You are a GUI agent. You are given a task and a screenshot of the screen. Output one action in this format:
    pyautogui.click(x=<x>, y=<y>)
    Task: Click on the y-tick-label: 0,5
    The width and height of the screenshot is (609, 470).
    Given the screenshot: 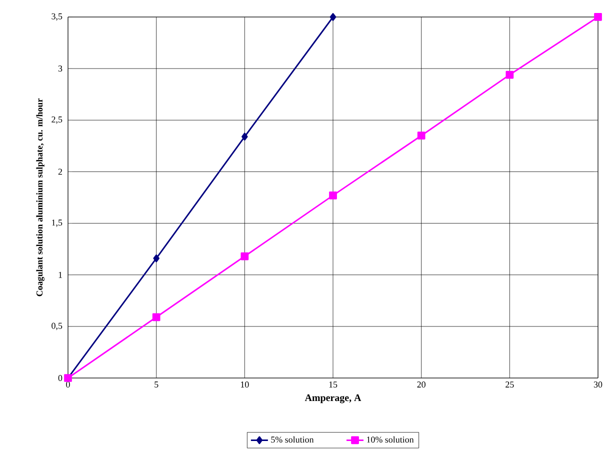 What is the action you would take?
    pyautogui.click(x=57, y=326)
    